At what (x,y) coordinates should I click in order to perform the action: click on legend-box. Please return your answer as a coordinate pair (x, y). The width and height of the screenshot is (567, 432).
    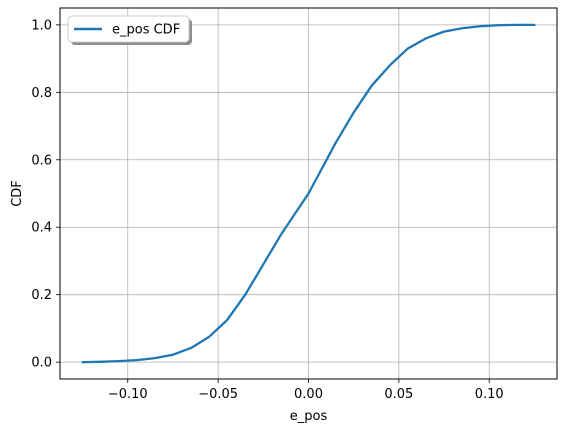
    Looking at the image, I should click on (128, 29).